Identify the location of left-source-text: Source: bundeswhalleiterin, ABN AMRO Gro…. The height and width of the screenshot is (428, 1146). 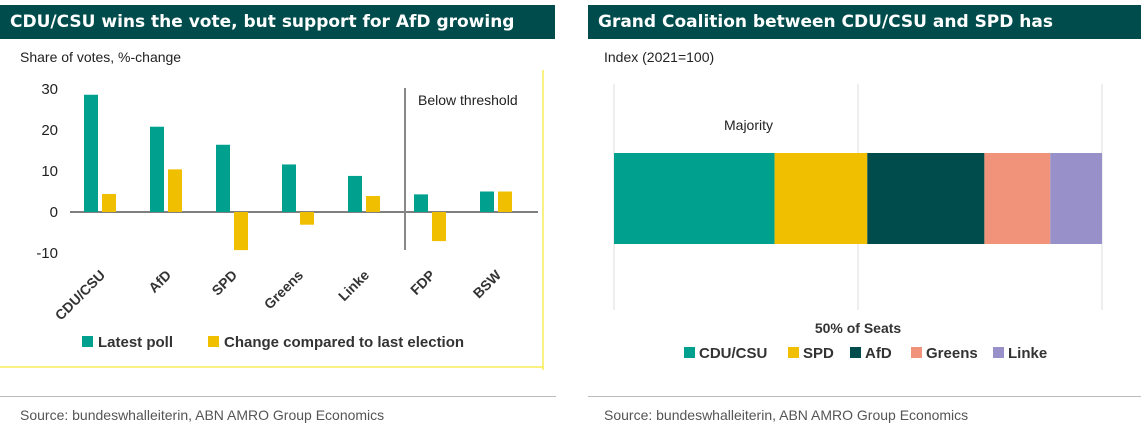
(202, 415).